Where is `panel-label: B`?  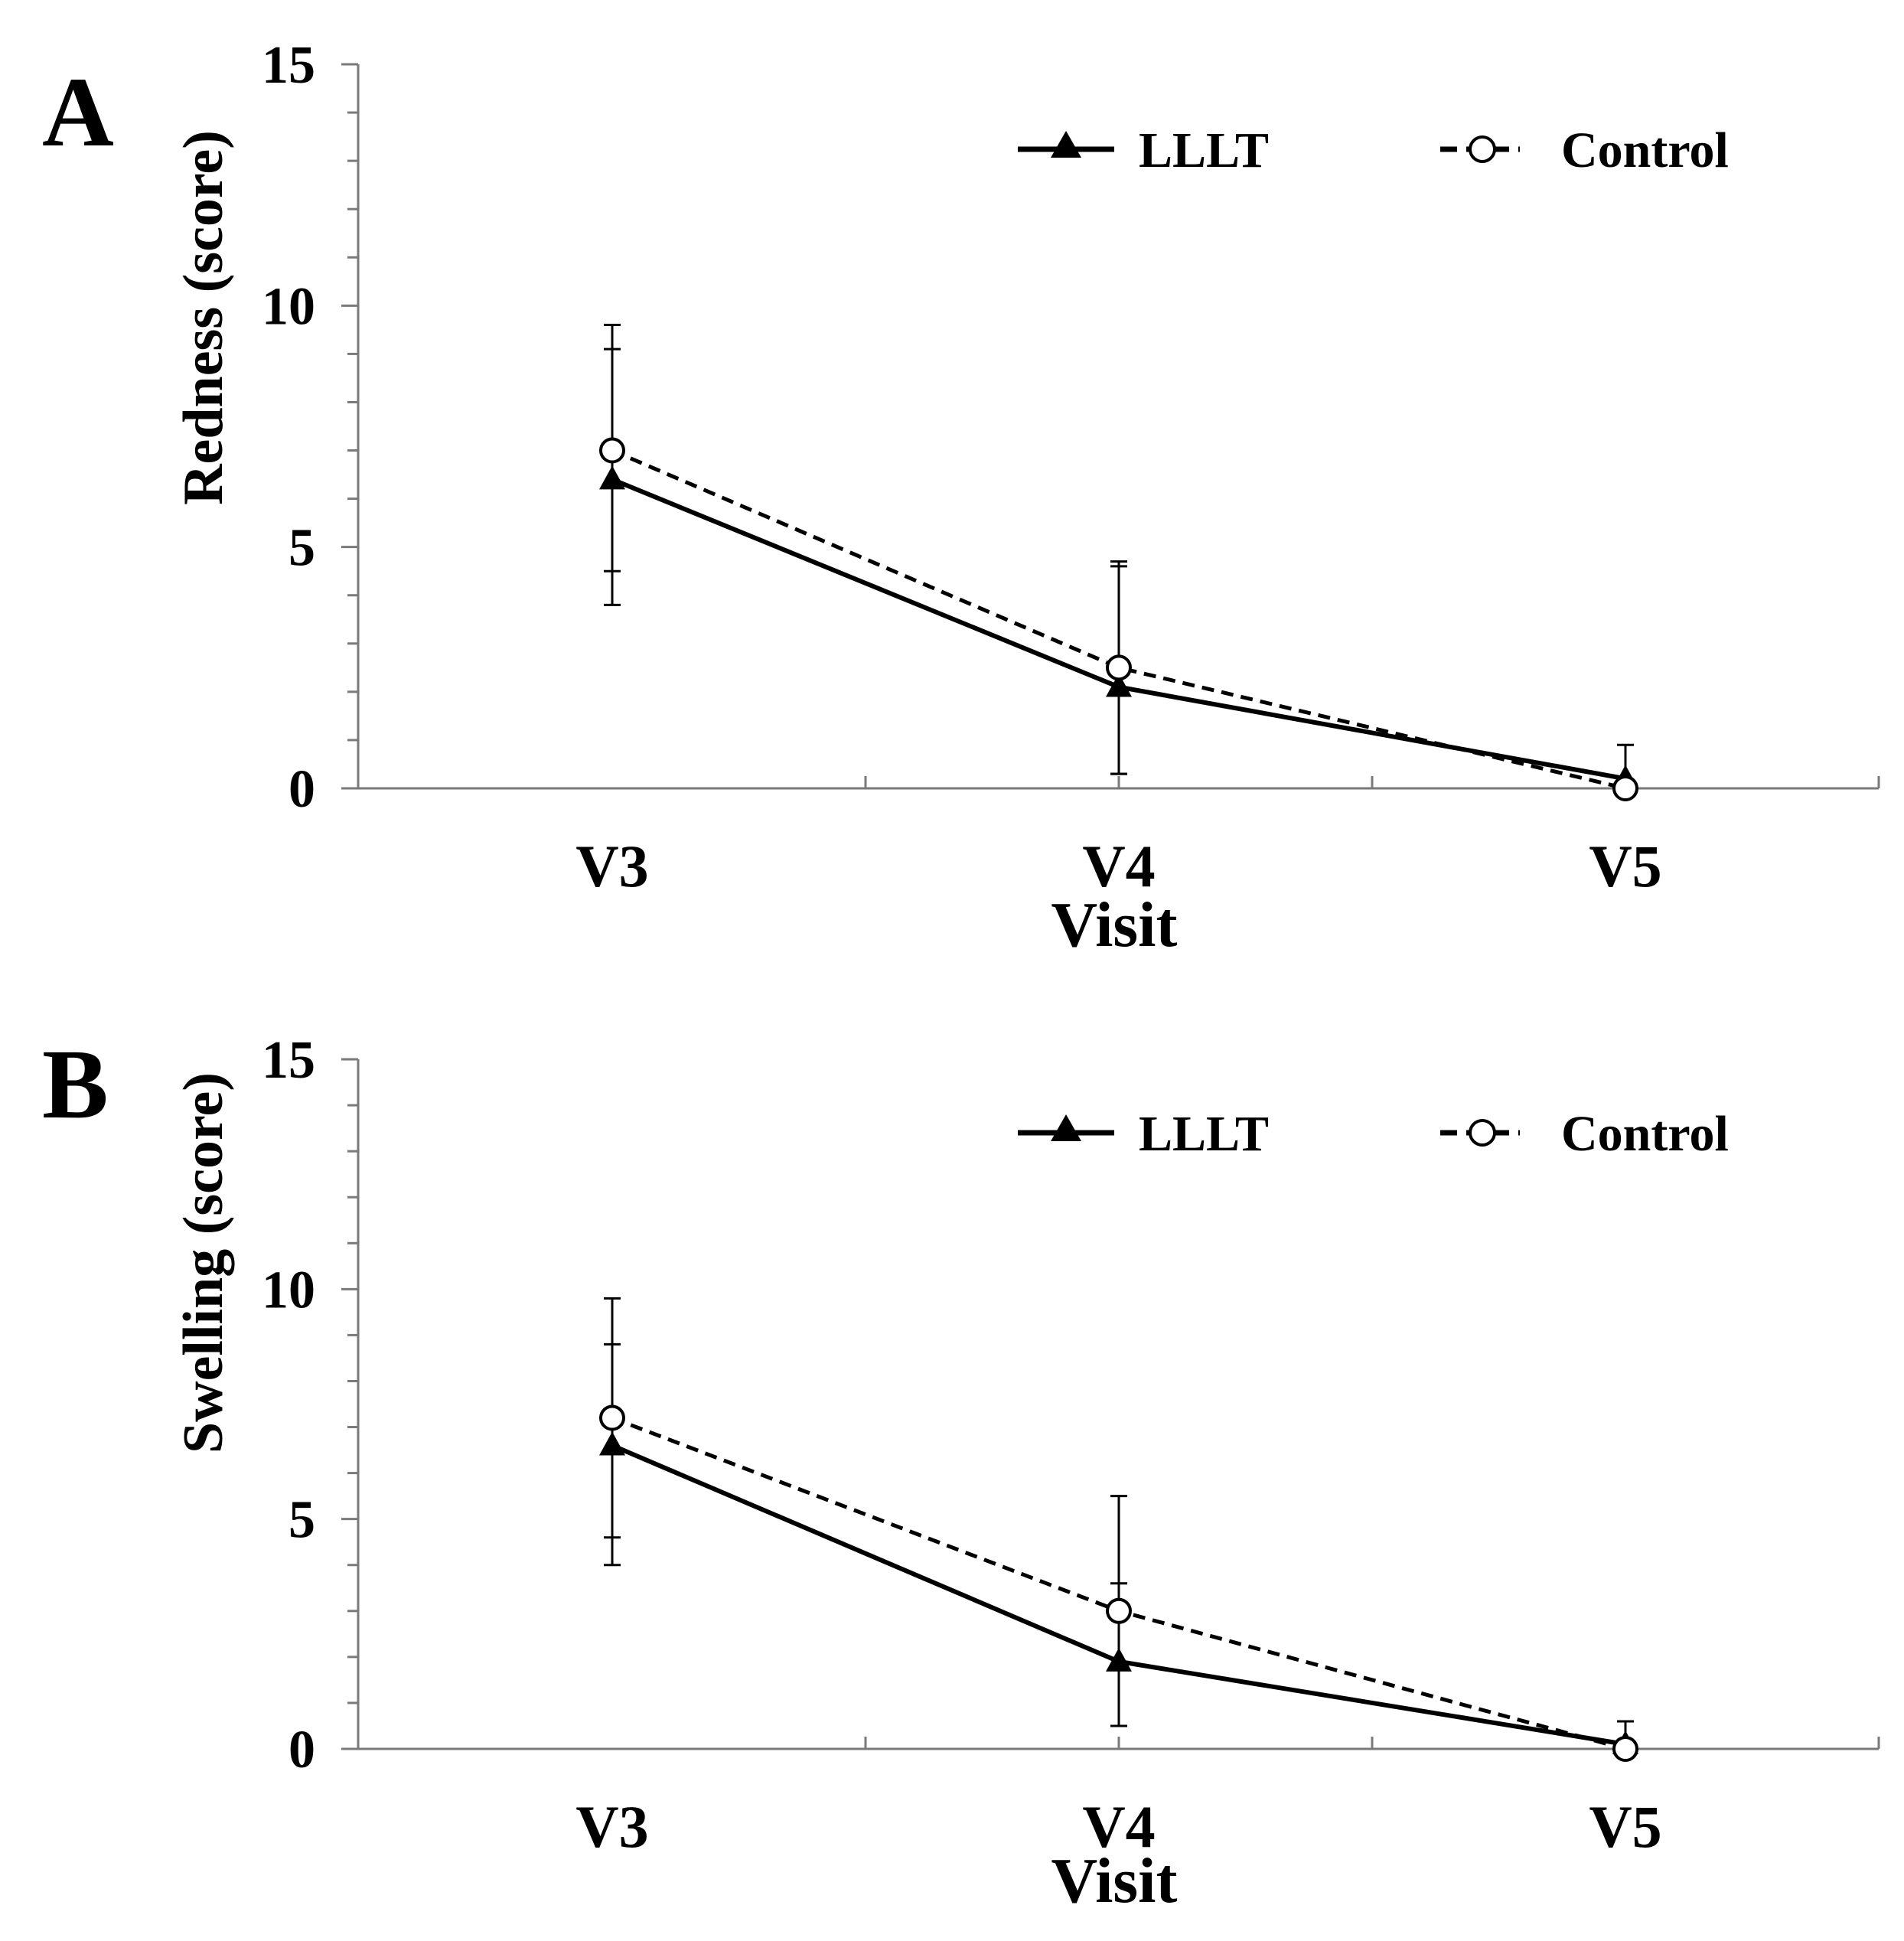
panel-label: B is located at coordinates (75, 1085).